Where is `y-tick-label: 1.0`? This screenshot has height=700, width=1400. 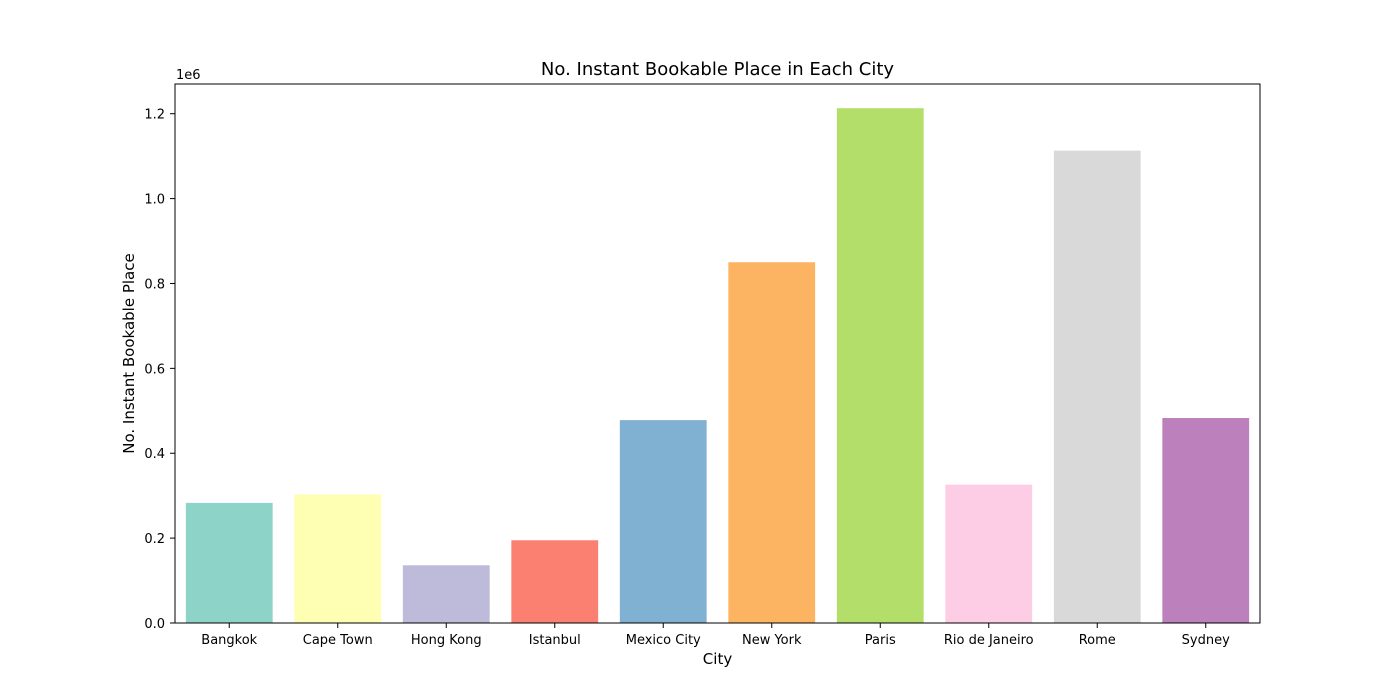
y-tick-label: 1.0 is located at coordinates (154, 200).